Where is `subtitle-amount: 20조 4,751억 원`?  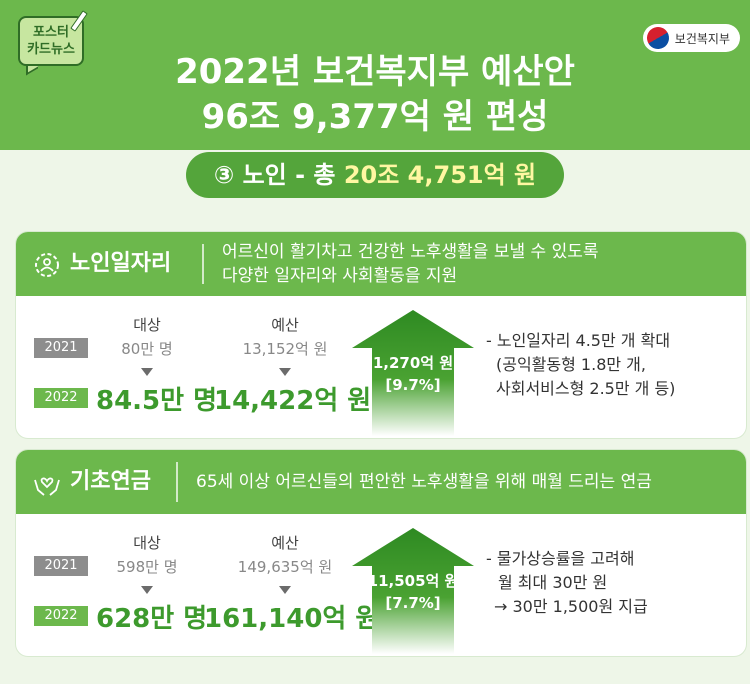 subtitle-amount: 20조 4,751억 원 is located at coordinates (440, 175).